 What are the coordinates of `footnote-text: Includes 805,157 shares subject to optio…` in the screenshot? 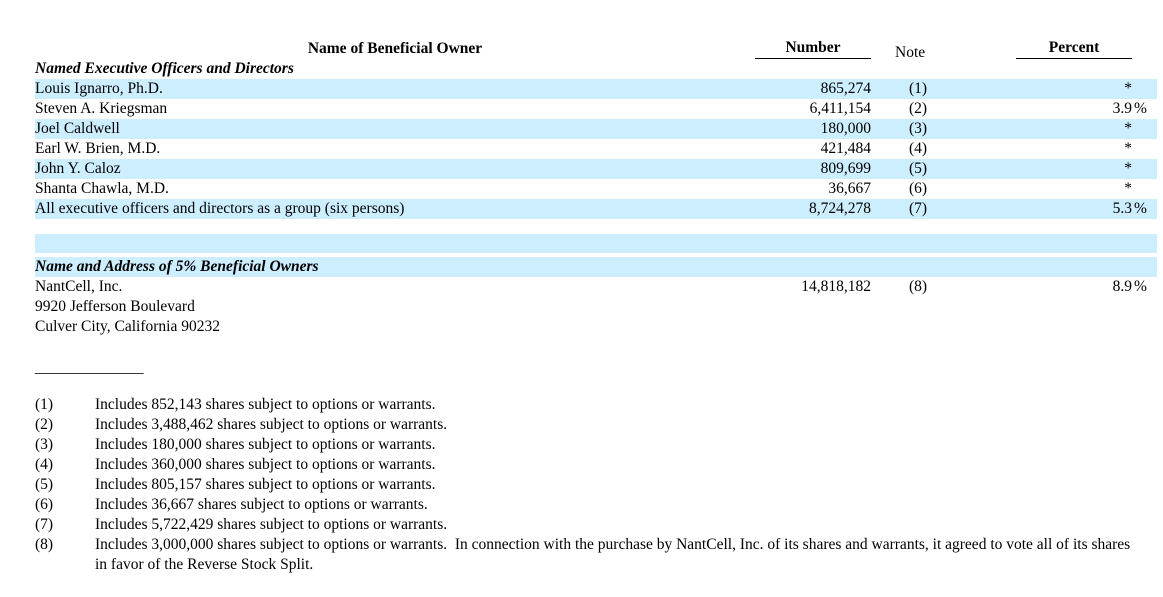 It's located at (265, 484).